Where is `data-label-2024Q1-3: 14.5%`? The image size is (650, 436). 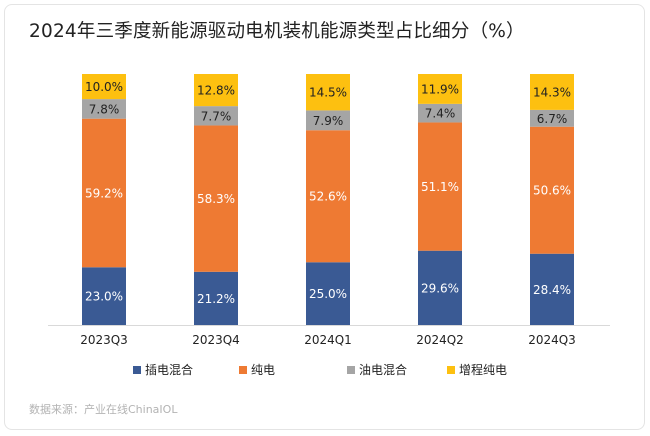
data-label-2024Q1-3: 14.5% is located at coordinates (328, 93).